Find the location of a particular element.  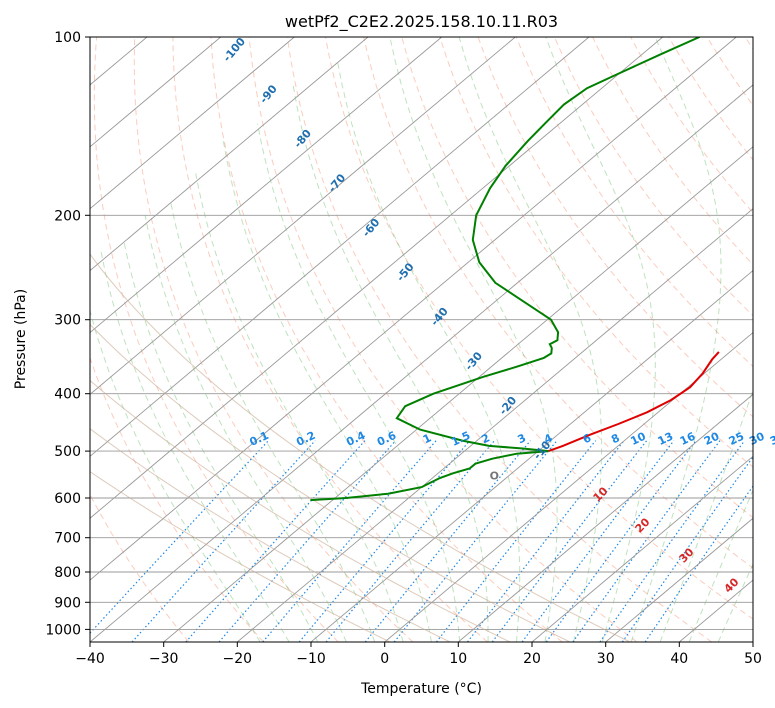

dry-adiabat-label: -50 is located at coordinates (405, 272).